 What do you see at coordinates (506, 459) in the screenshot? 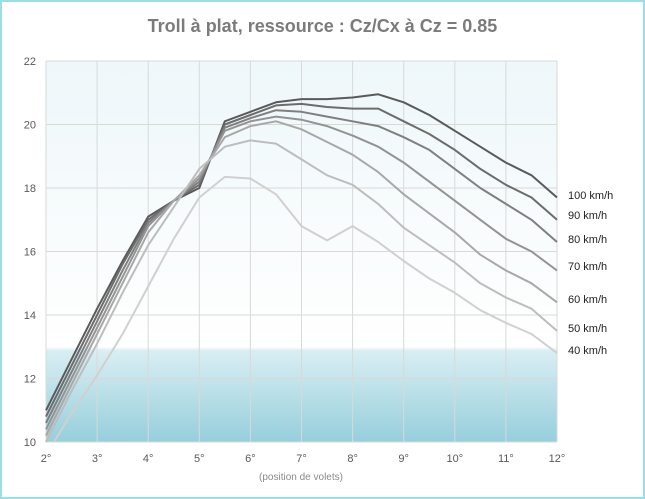
I see `x-tick-label: 11°` at bounding box center [506, 459].